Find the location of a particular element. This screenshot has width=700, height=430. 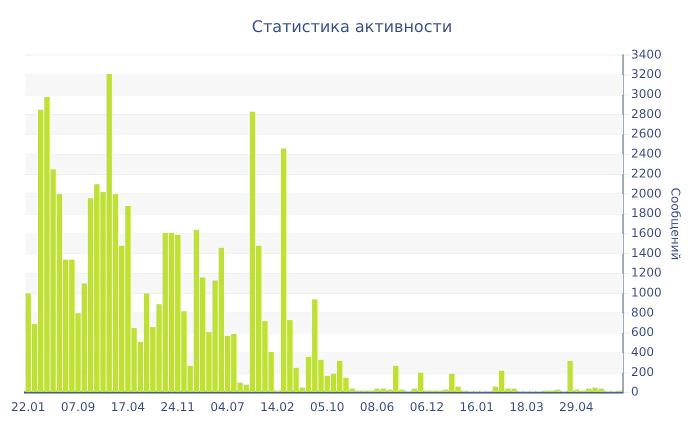

y-tick-label: 200 is located at coordinates (642, 371).